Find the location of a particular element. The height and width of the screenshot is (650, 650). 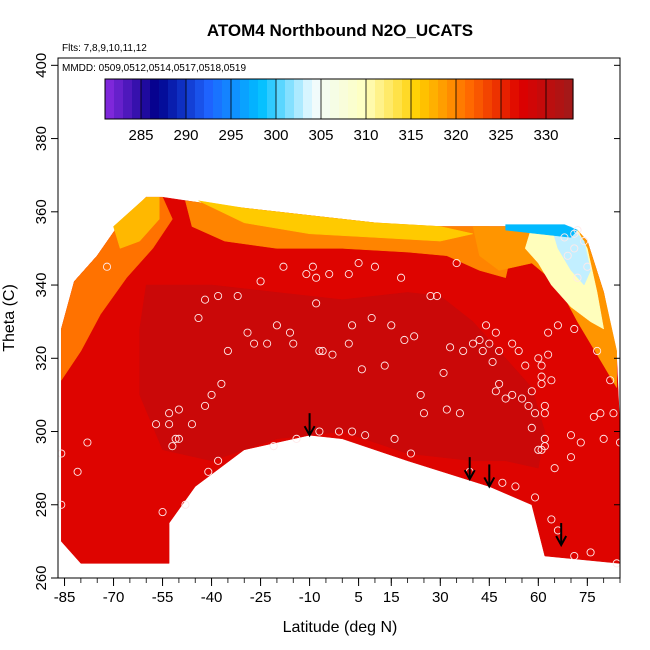

colorbar: 285 290 295 300 305 310 315 320 325 330 is located at coordinates (339, 111).